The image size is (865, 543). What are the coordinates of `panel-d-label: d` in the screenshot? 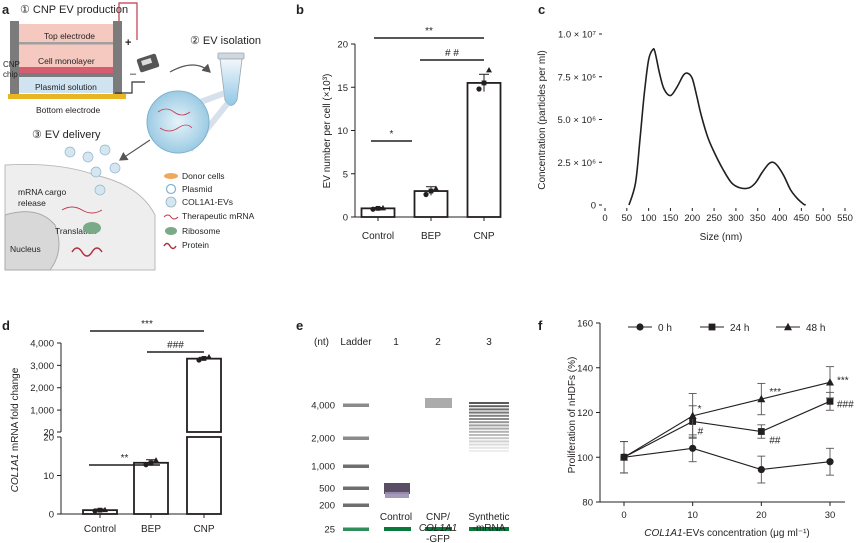 It's located at (6, 325).